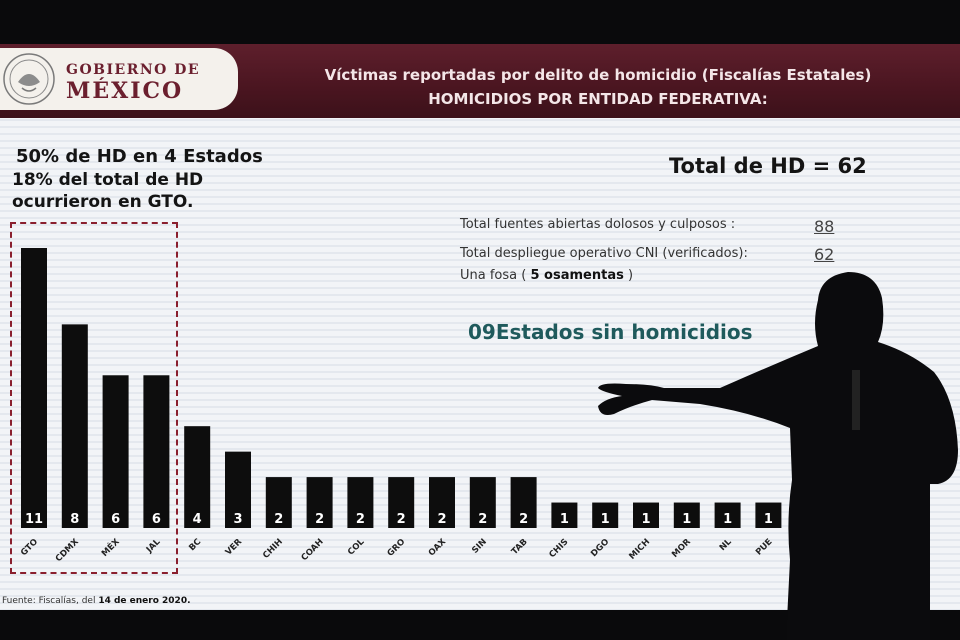  What do you see at coordinates (313, 550) in the screenshot?
I see `category-label-coah: COAH` at bounding box center [313, 550].